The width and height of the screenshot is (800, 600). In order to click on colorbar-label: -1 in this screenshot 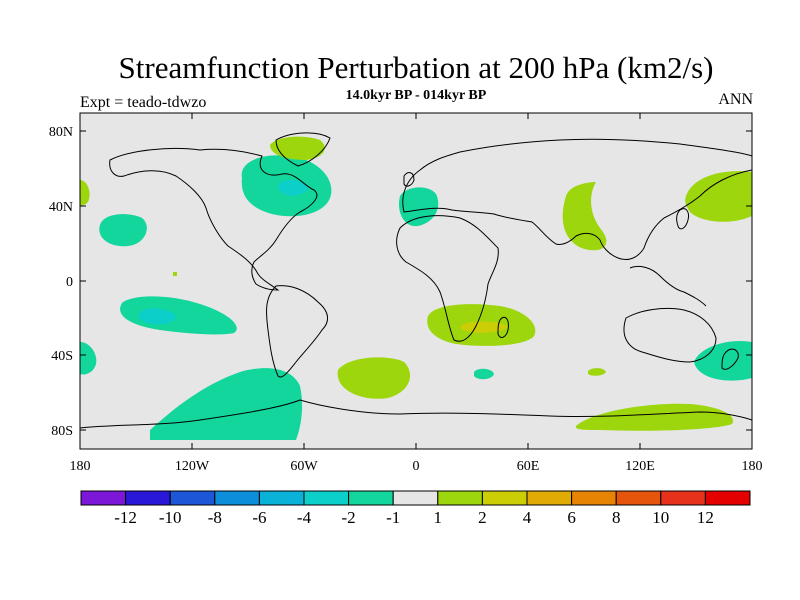, I will do `click(393, 517)`.